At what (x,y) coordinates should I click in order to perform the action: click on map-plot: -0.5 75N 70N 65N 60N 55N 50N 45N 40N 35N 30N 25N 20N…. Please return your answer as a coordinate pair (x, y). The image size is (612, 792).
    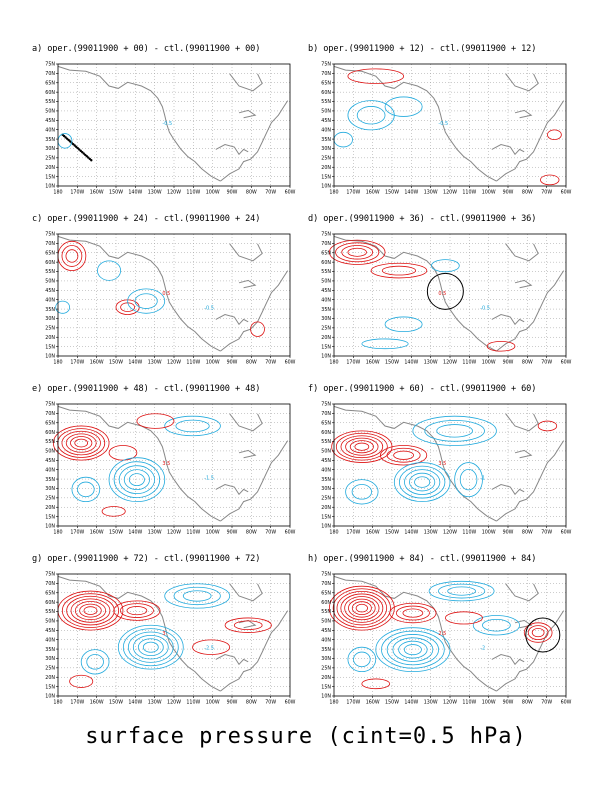
    Looking at the image, I should click on (170, 128).